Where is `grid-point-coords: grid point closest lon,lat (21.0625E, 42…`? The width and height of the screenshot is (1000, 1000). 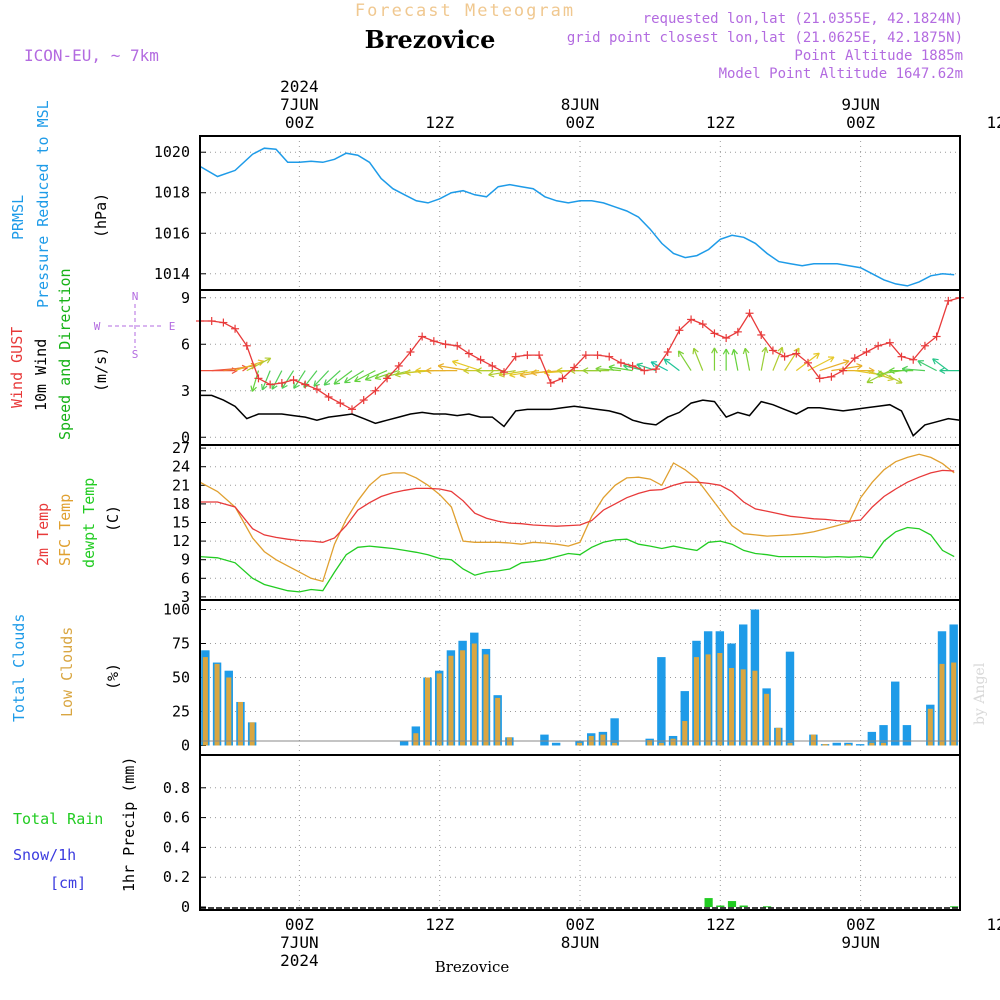
grid-point-coords: grid point closest lon,lat (21.0625E, 42… is located at coordinates (765, 38).